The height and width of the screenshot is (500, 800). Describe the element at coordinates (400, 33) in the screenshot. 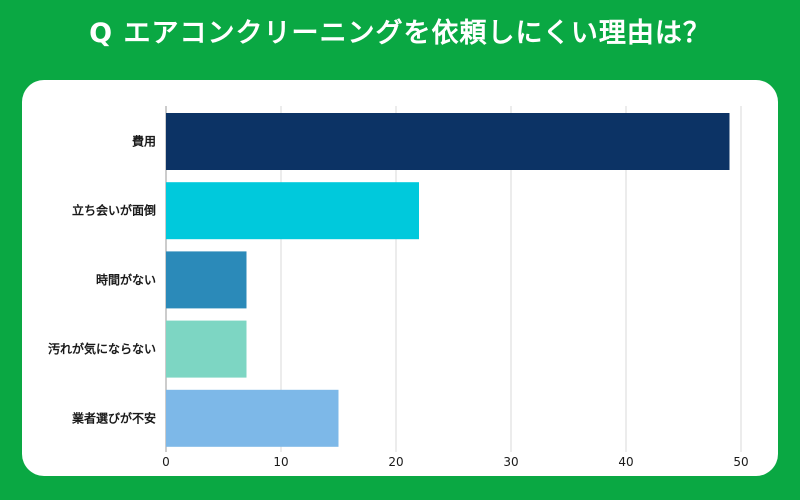

I see `page-title: Q エアコンクリーニングを依頼しにくい理由は？` at that location.